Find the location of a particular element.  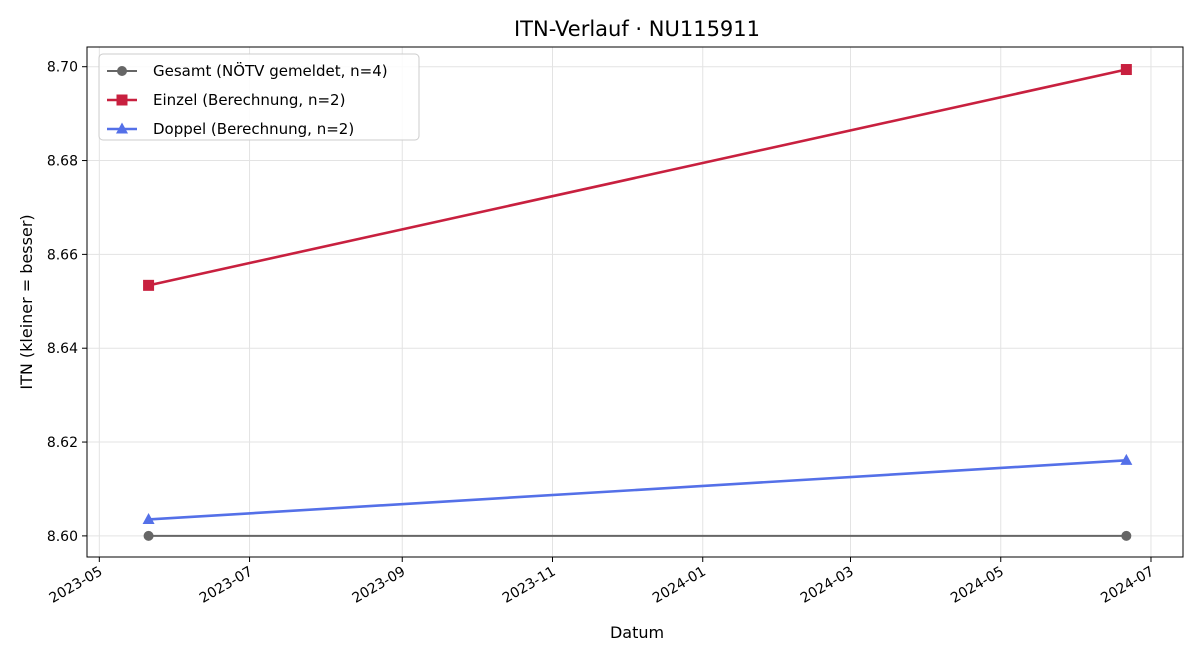

y-axis-label: ITN (kleiner = besser) is located at coordinates (26, 301).